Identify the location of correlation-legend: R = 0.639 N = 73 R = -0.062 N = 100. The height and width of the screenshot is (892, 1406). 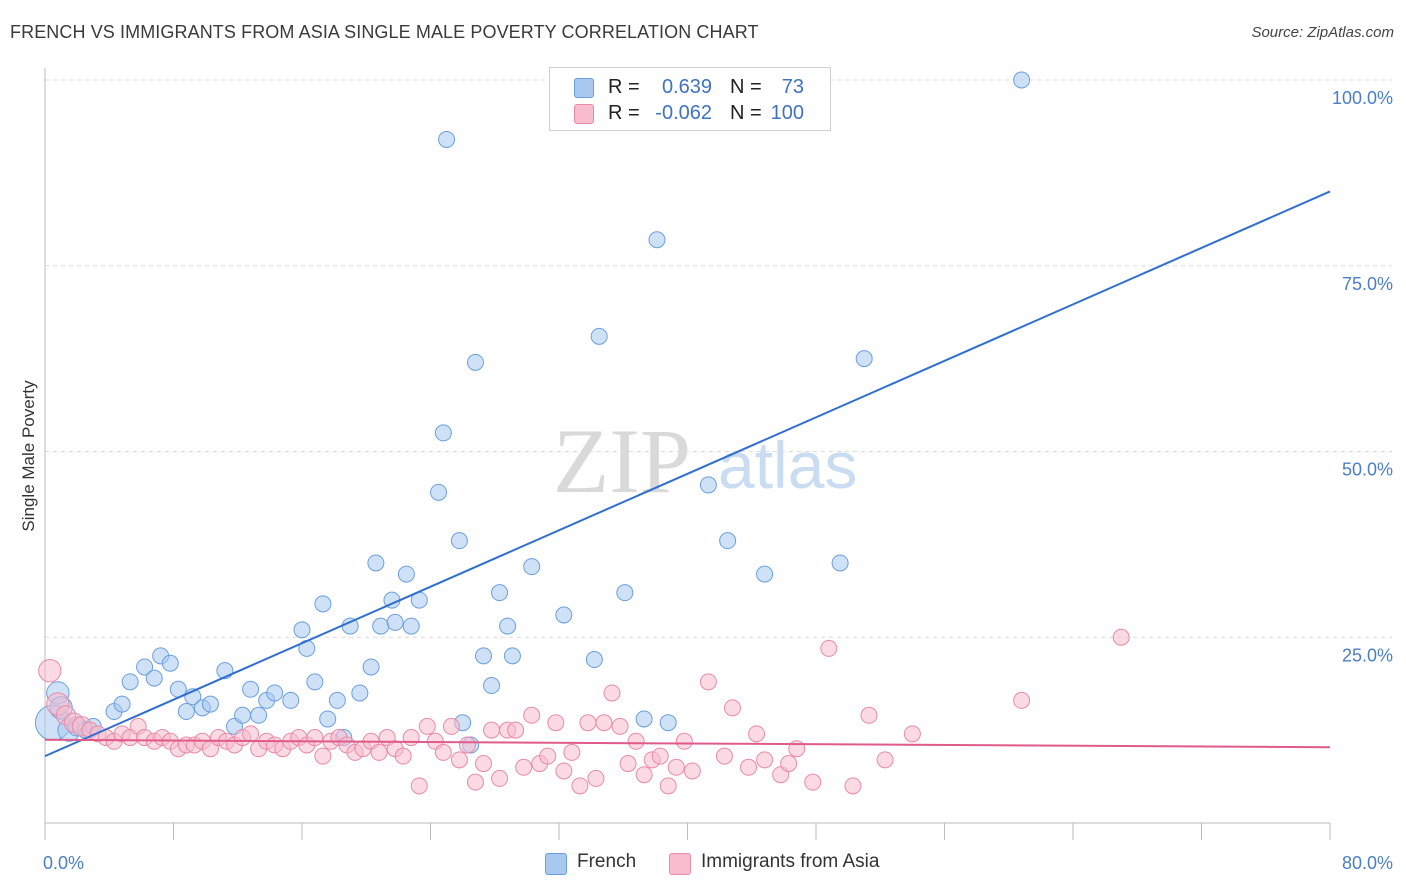
(690, 99).